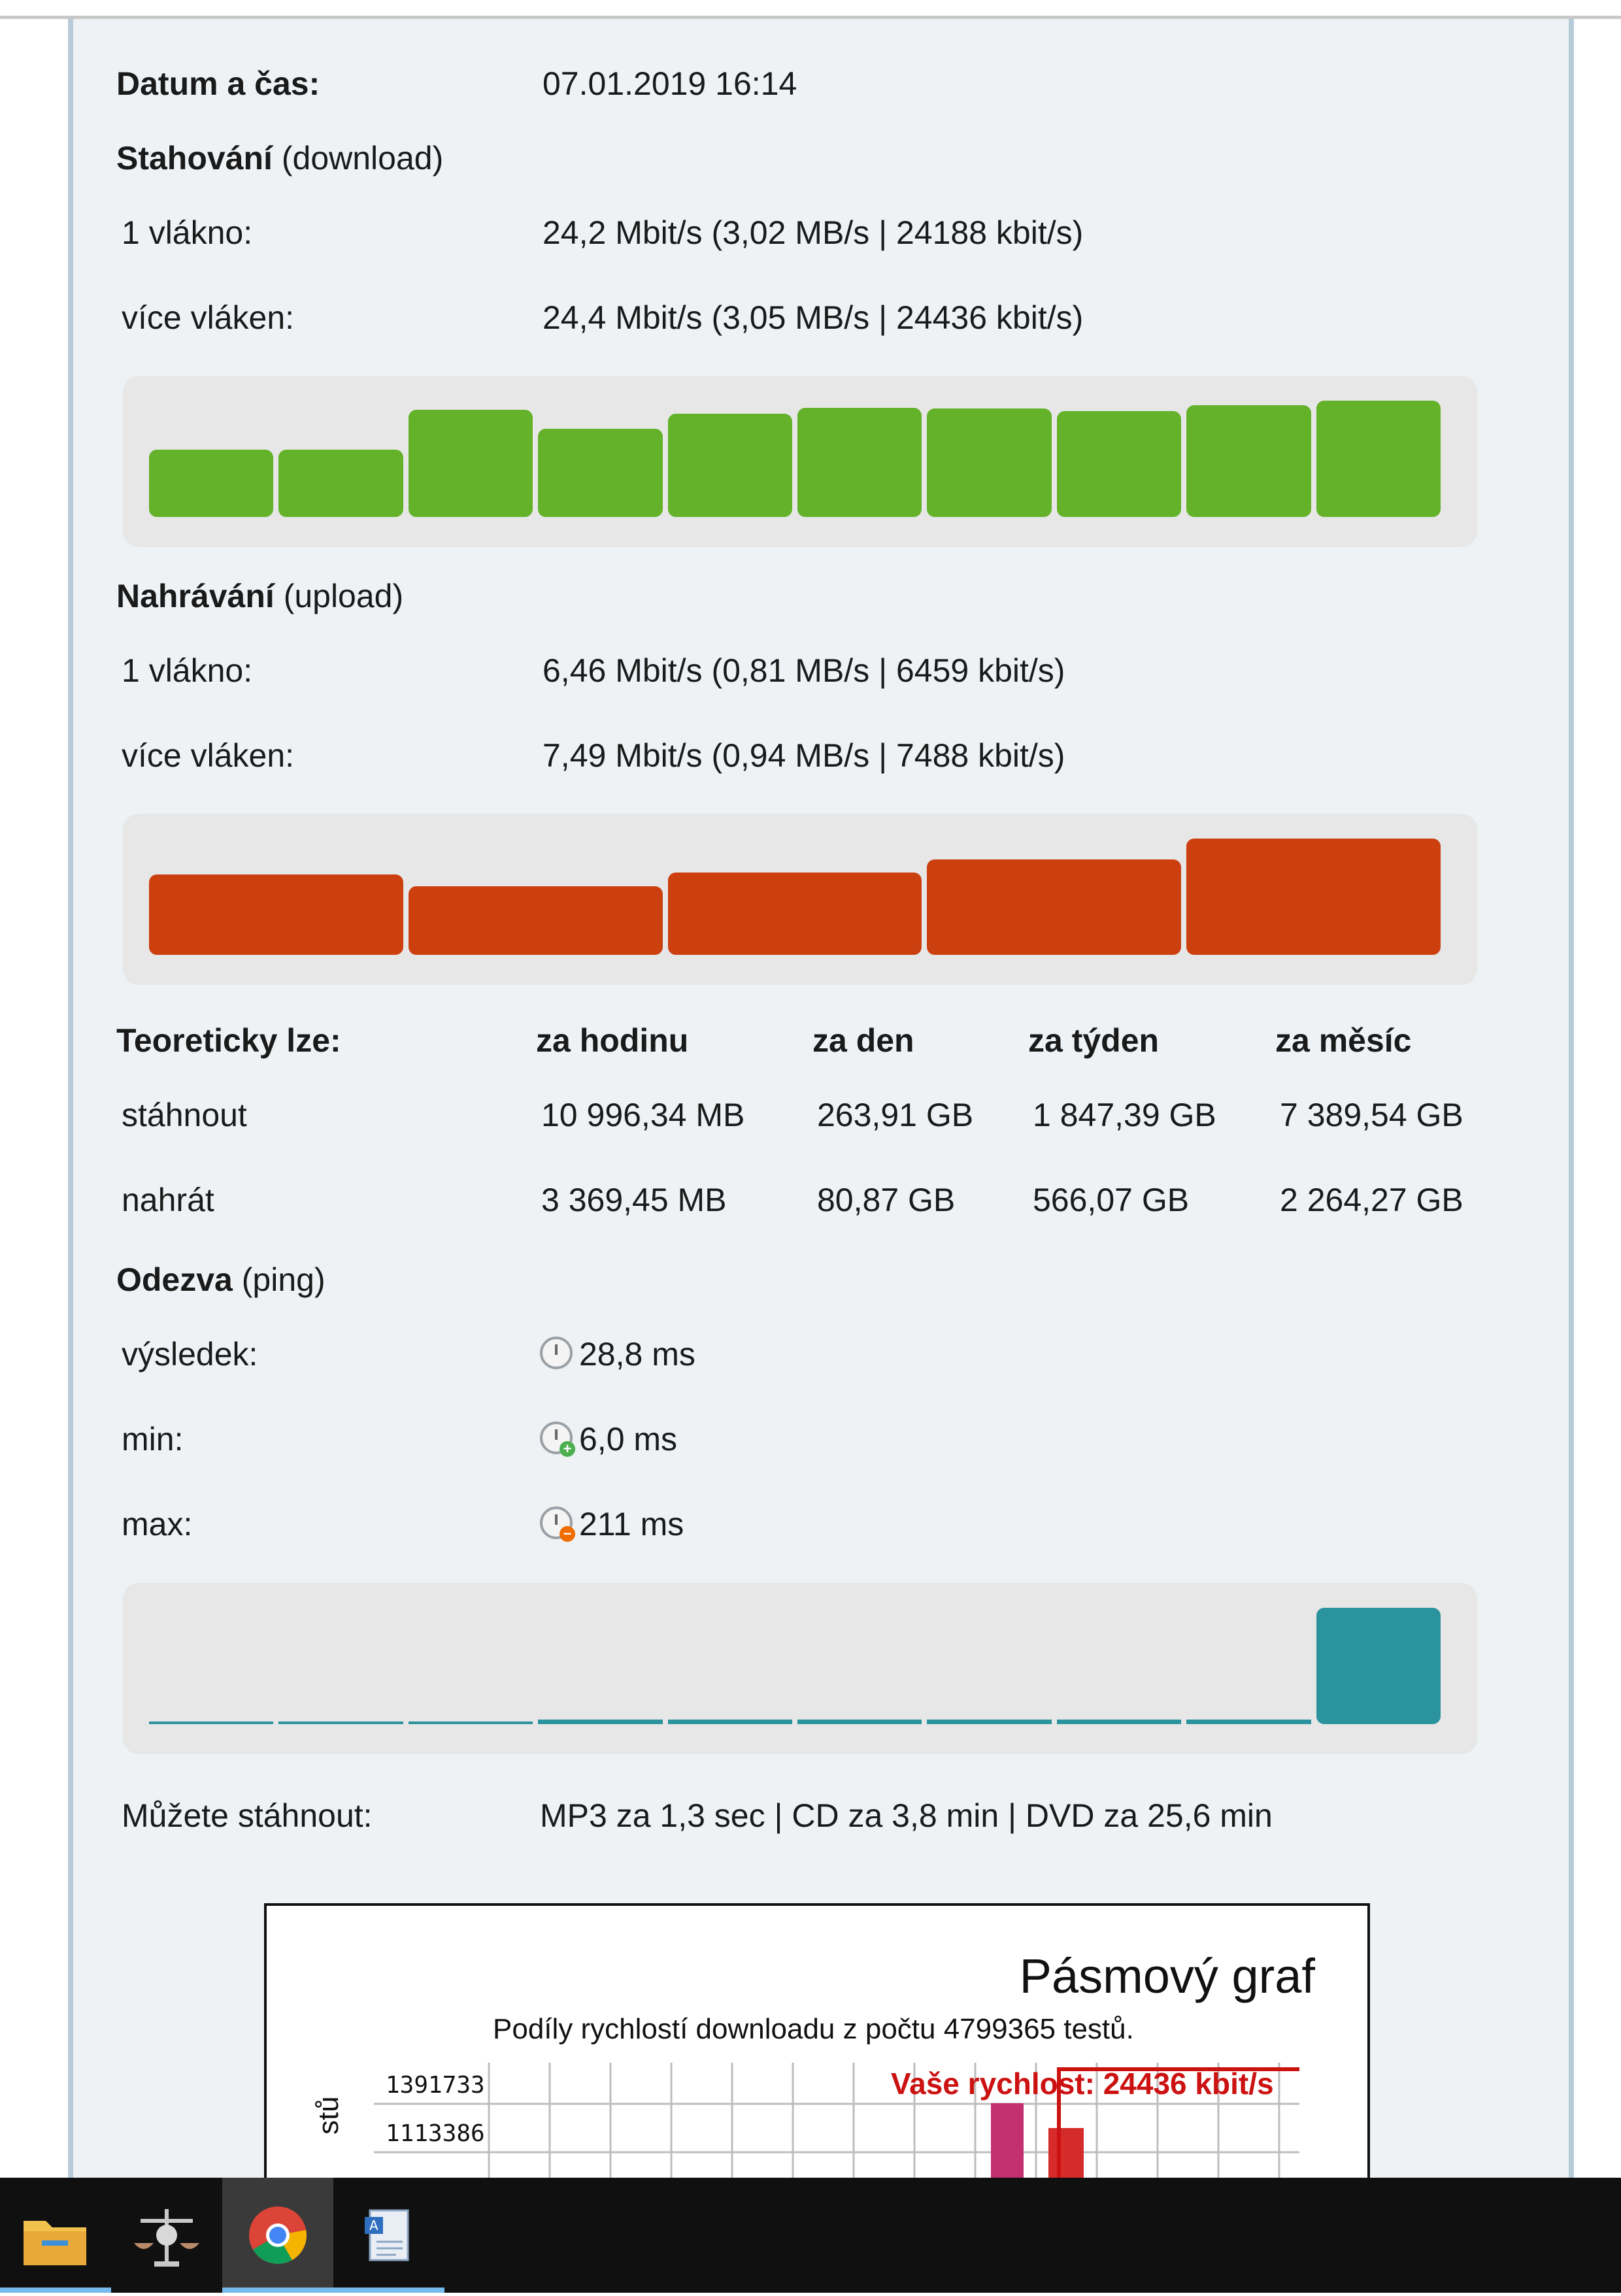 The image size is (1621, 2296). What do you see at coordinates (1372, 1115) in the screenshot?
I see `row-download-month: 7 389,54 GB` at bounding box center [1372, 1115].